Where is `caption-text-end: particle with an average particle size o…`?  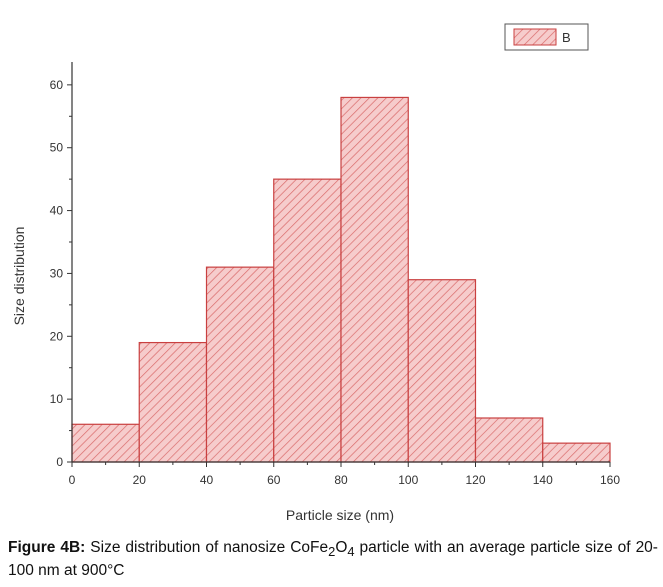 caption-text-end: particle with an average particle size o… is located at coordinates (333, 559).